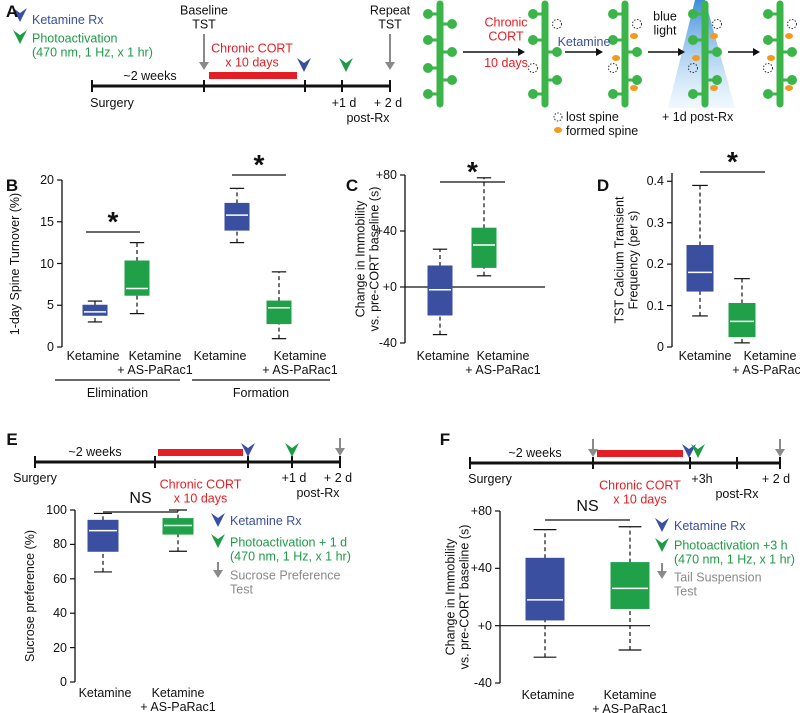 This screenshot has width=800, height=713. Describe the element at coordinates (599, 52) in the screenshot. I see `diagram-arrow-head` at that location.